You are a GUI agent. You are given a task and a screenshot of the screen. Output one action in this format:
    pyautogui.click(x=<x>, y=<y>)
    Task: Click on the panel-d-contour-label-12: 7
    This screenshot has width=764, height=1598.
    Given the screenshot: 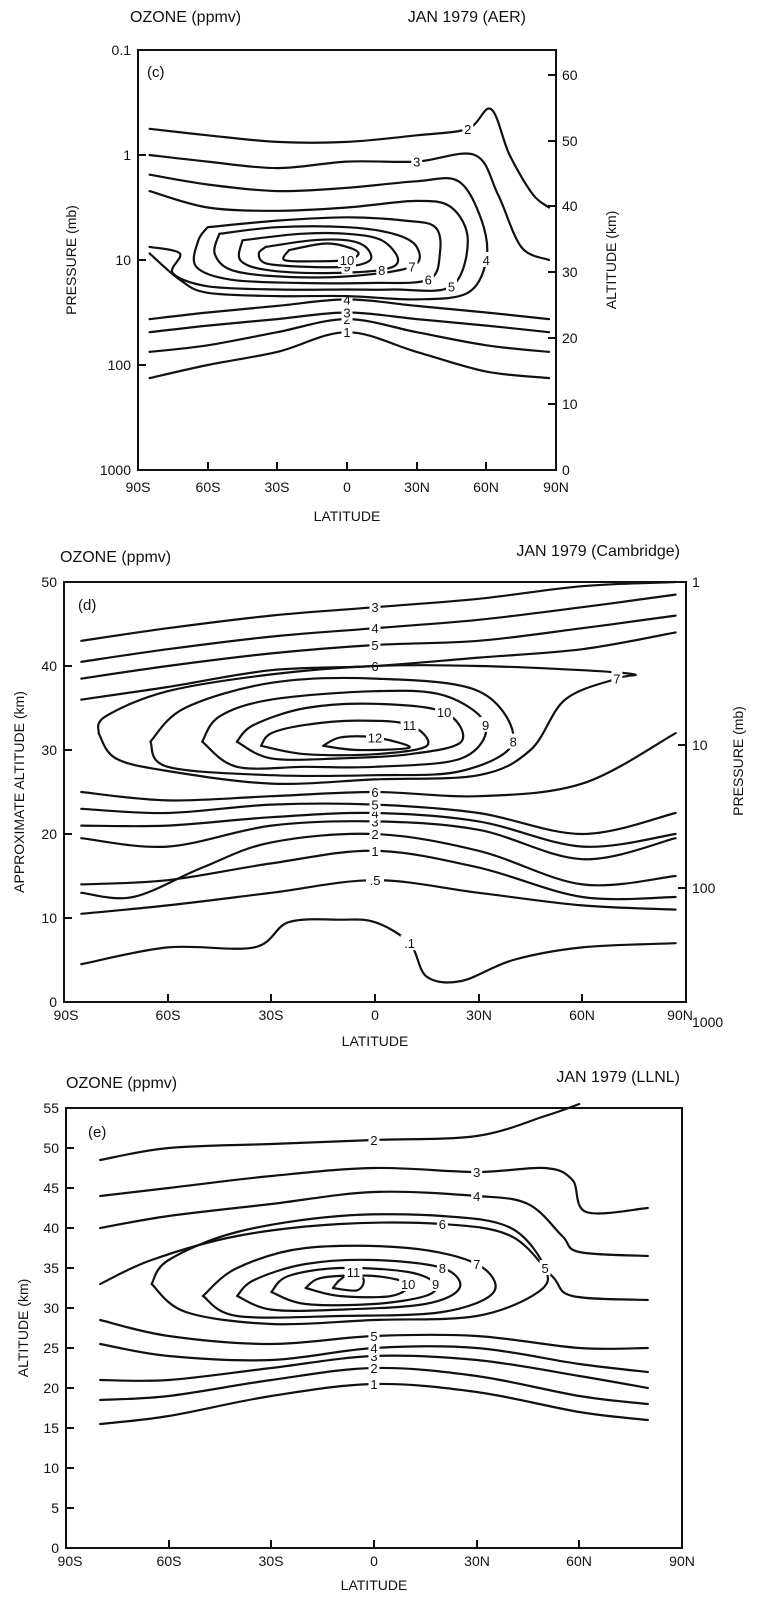 What is the action you would take?
    pyautogui.click(x=616, y=679)
    